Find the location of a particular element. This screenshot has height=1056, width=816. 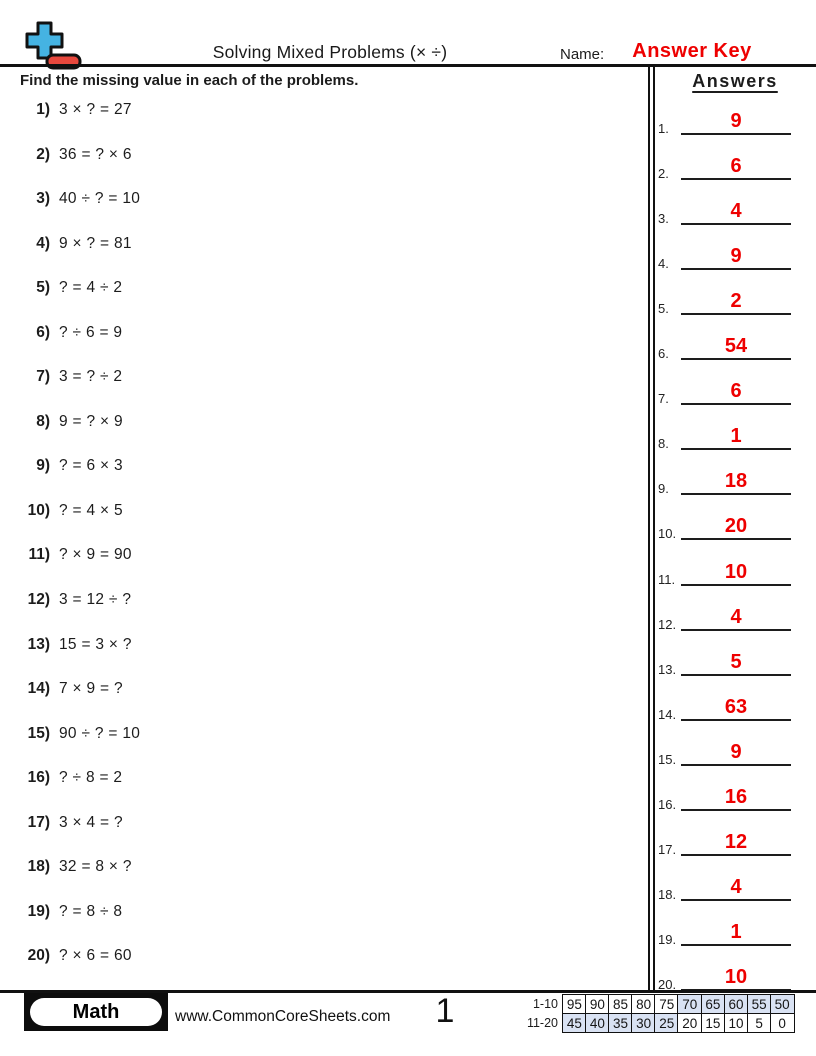

score-cell: 35 is located at coordinates (620, 1023).